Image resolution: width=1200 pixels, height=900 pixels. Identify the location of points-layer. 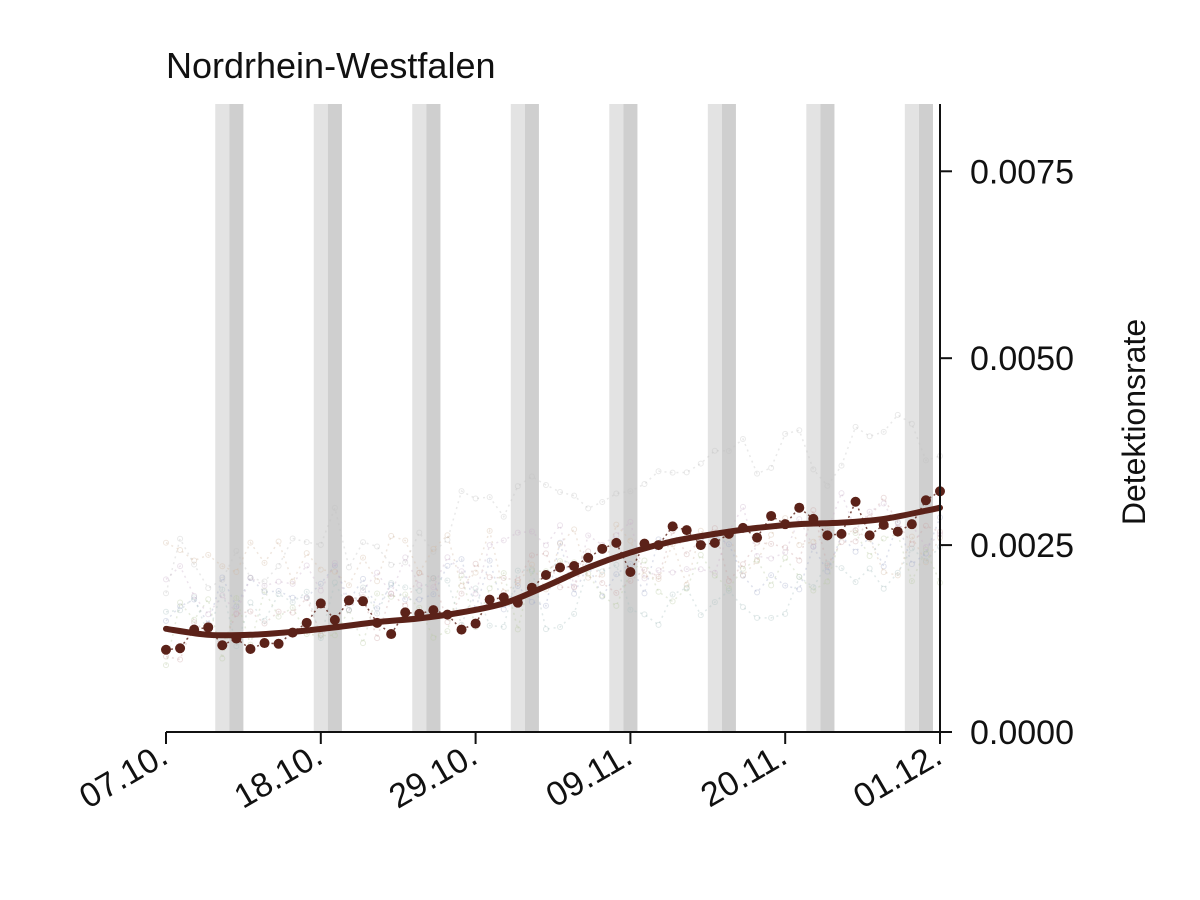
(553, 570).